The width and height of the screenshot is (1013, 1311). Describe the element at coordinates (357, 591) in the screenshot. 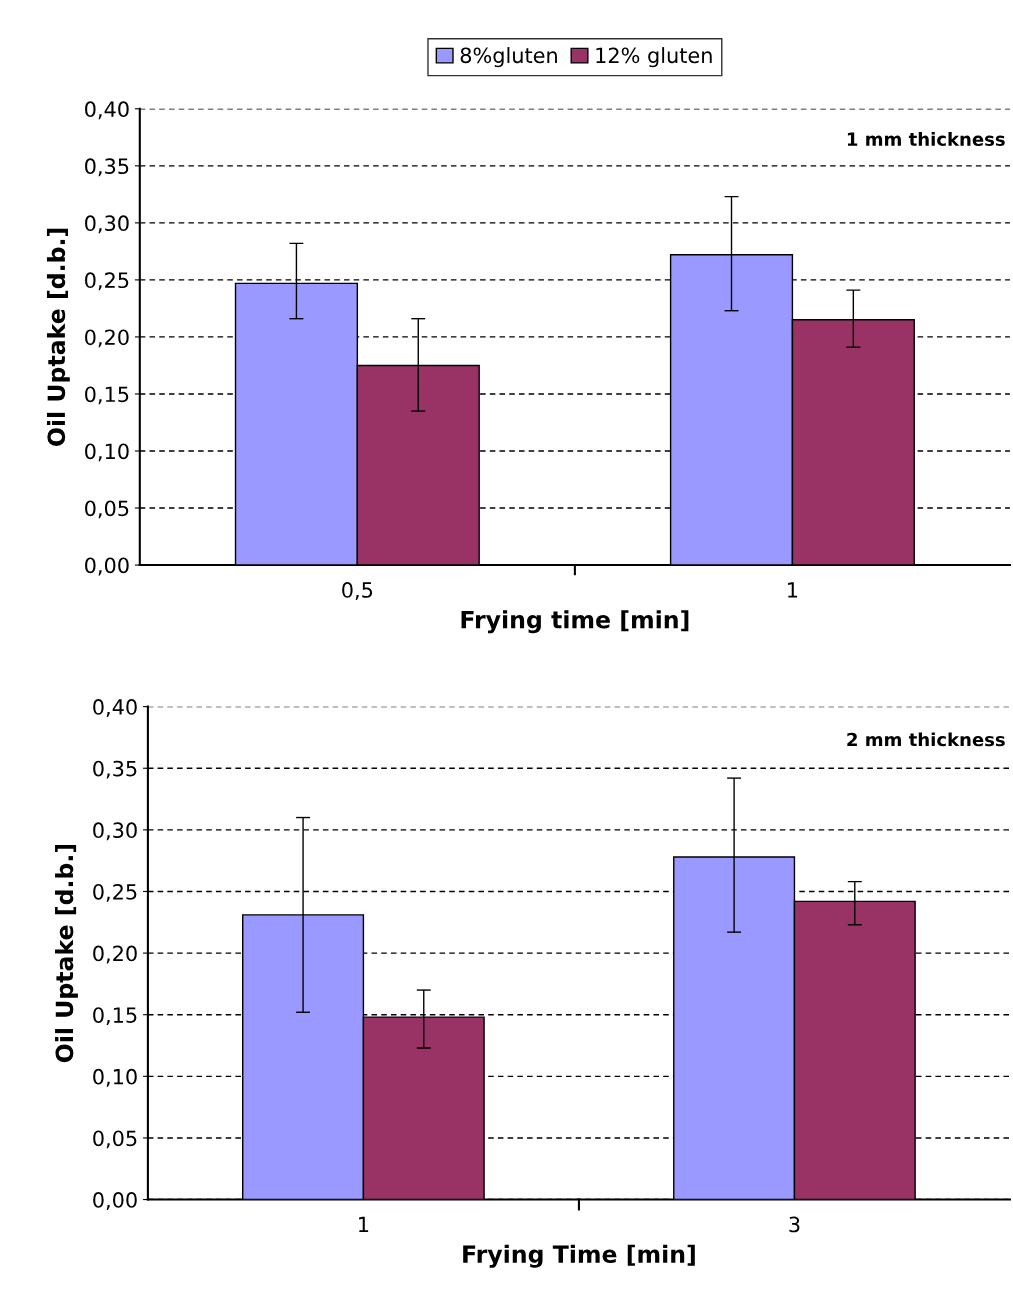

I see `x-tick-label: 0,5` at that location.